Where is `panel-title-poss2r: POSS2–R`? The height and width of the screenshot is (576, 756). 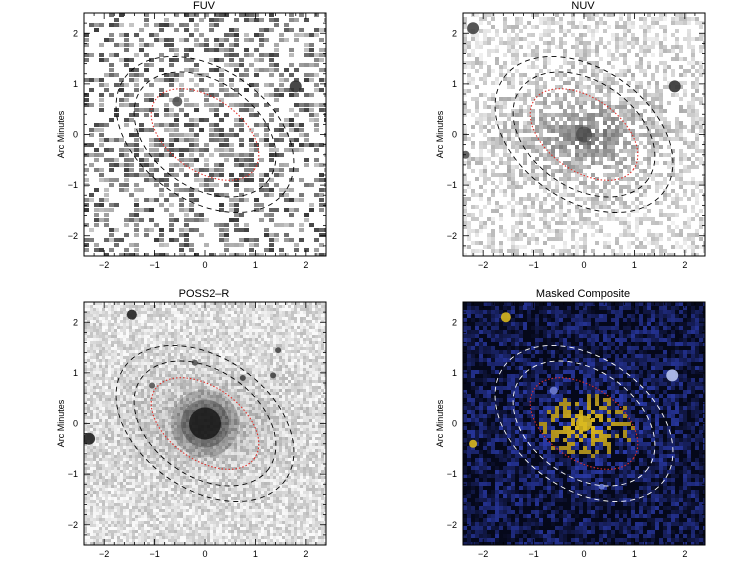 panel-title-poss2r: POSS2–R is located at coordinates (204, 294).